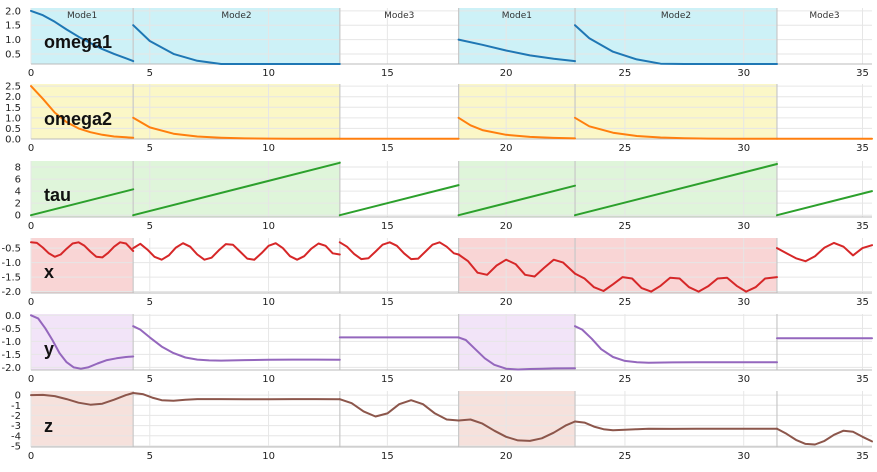 The height and width of the screenshot is (472, 877). Describe the element at coordinates (13, 87) in the screenshot. I see `y-tick-label: 2.5` at that location.